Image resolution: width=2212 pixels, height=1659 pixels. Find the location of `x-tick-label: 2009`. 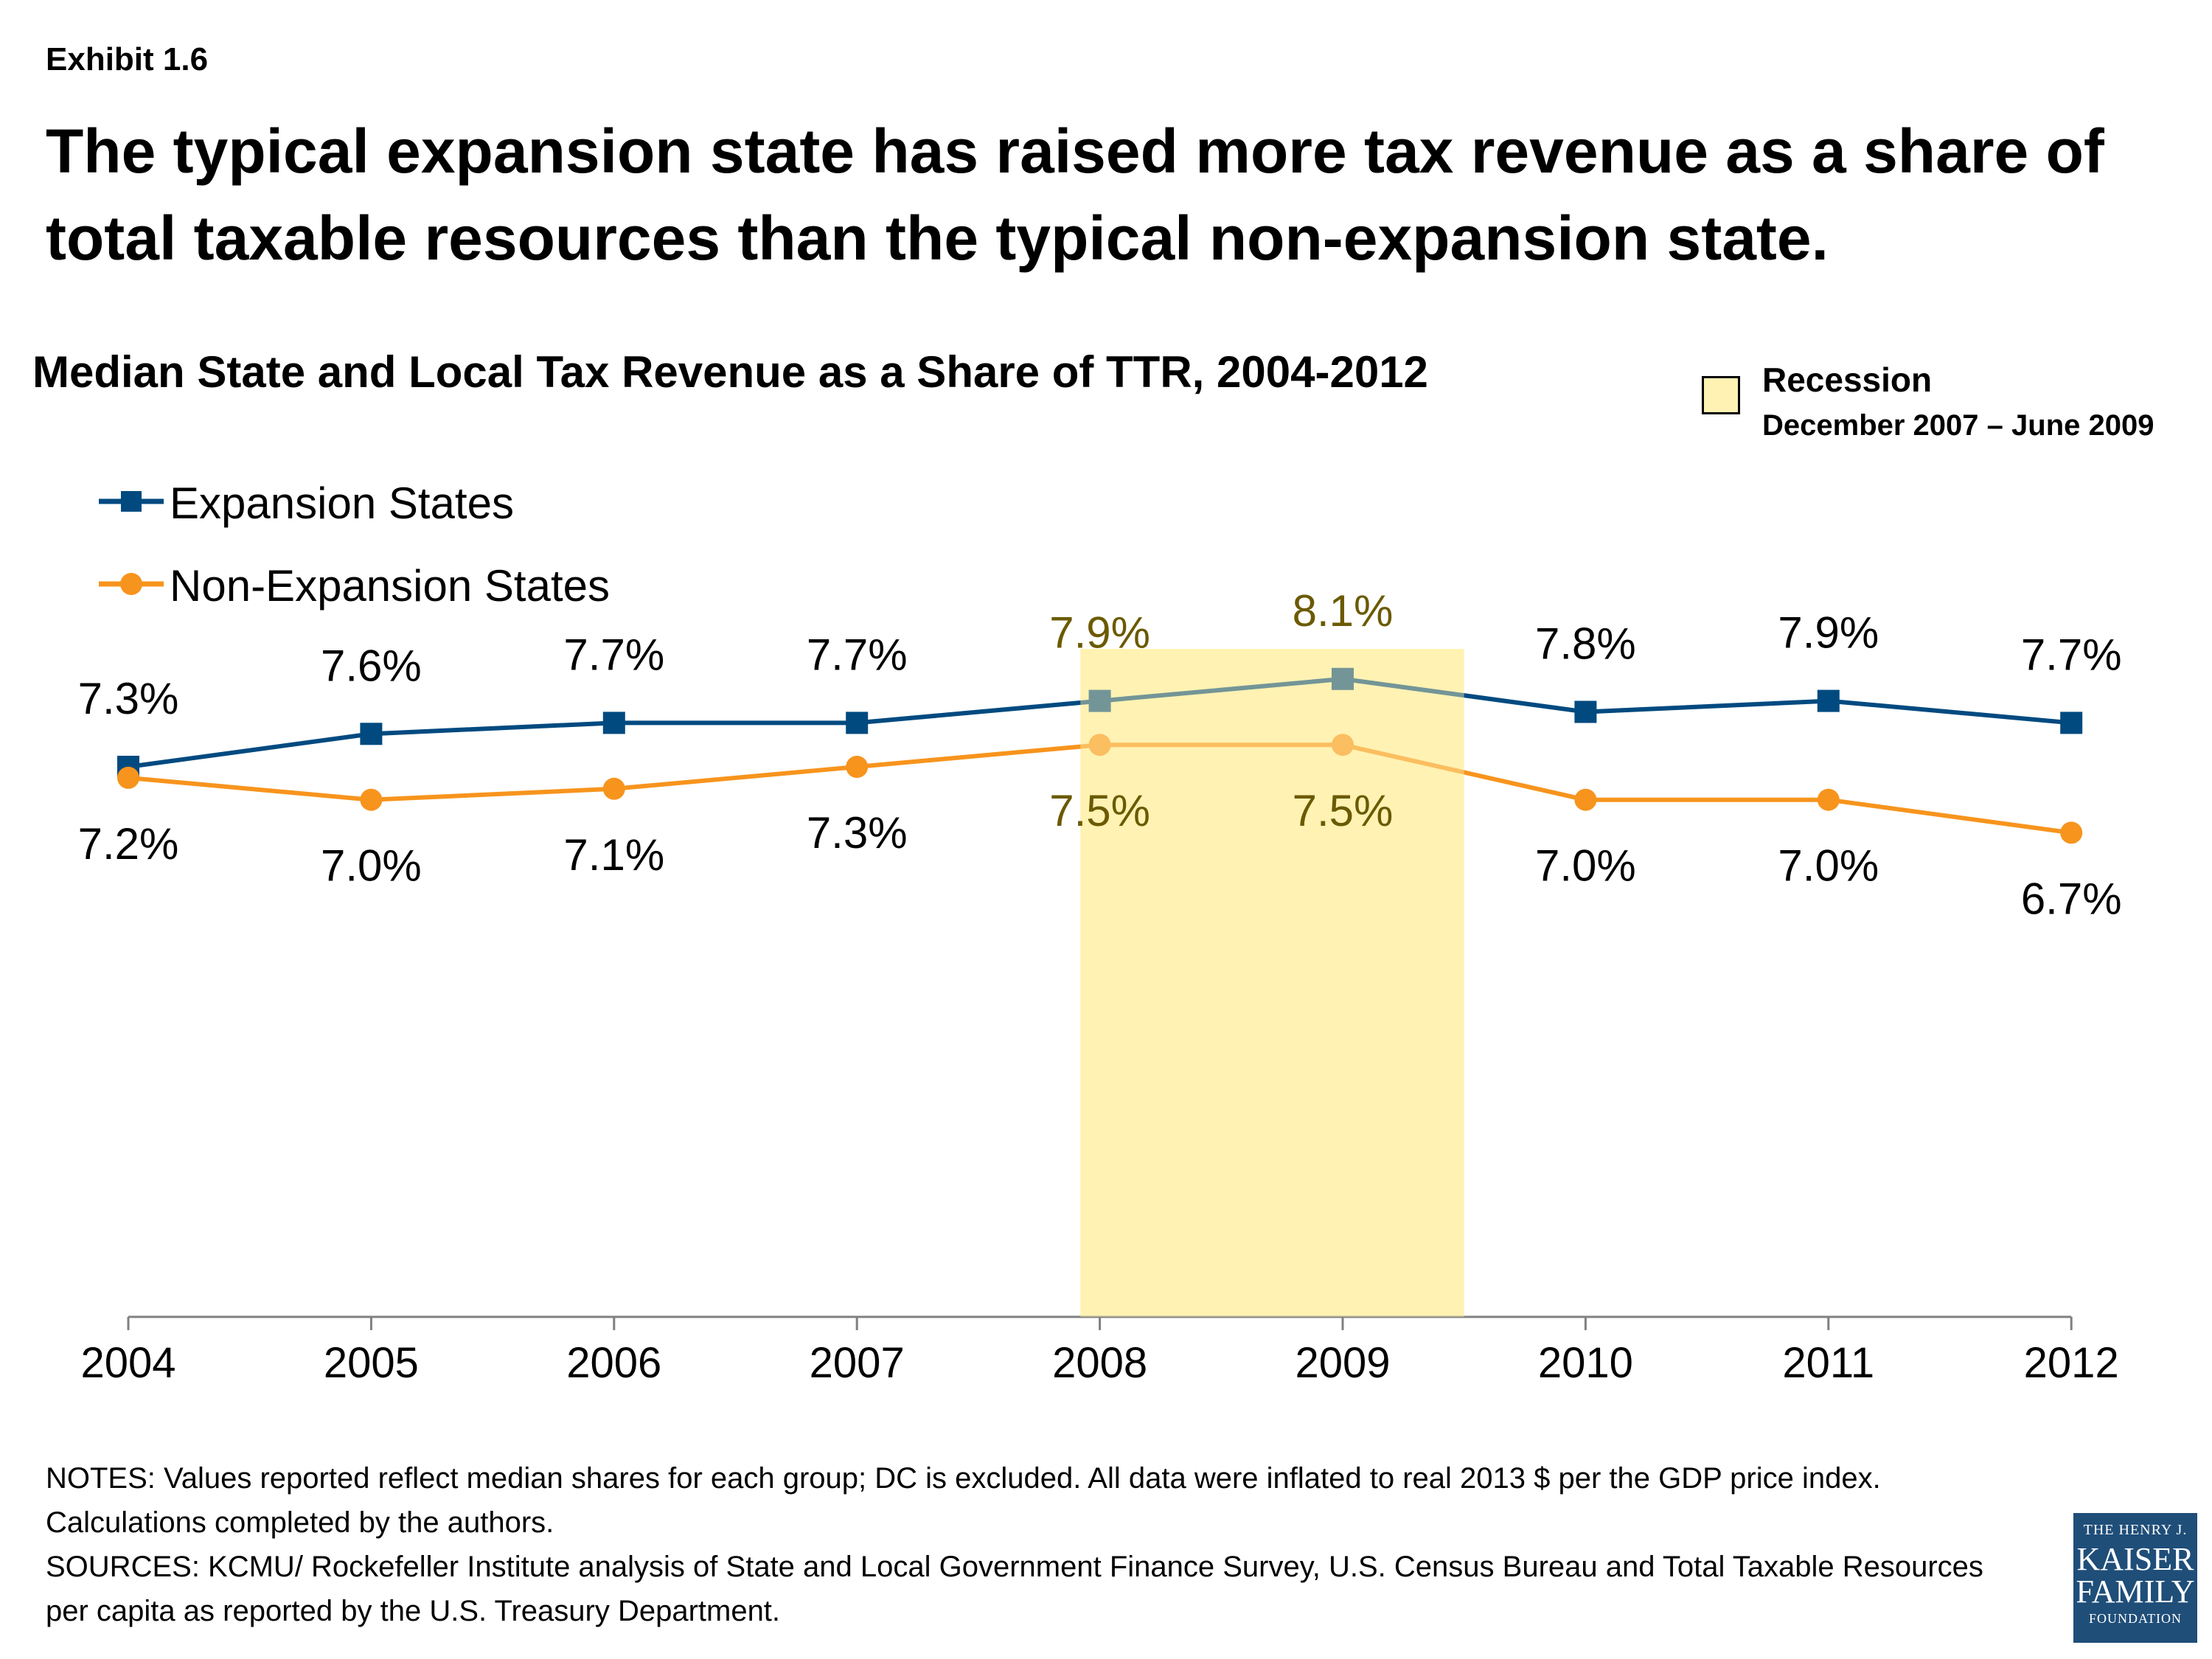

x-tick-label: 2009 is located at coordinates (1342, 1363).